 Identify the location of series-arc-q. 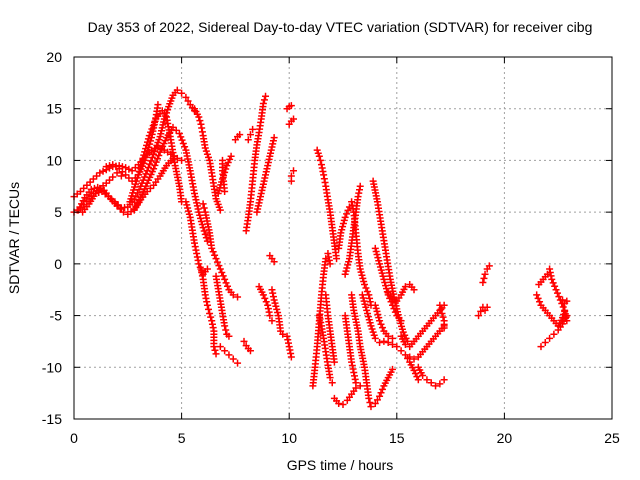
(247, 346).